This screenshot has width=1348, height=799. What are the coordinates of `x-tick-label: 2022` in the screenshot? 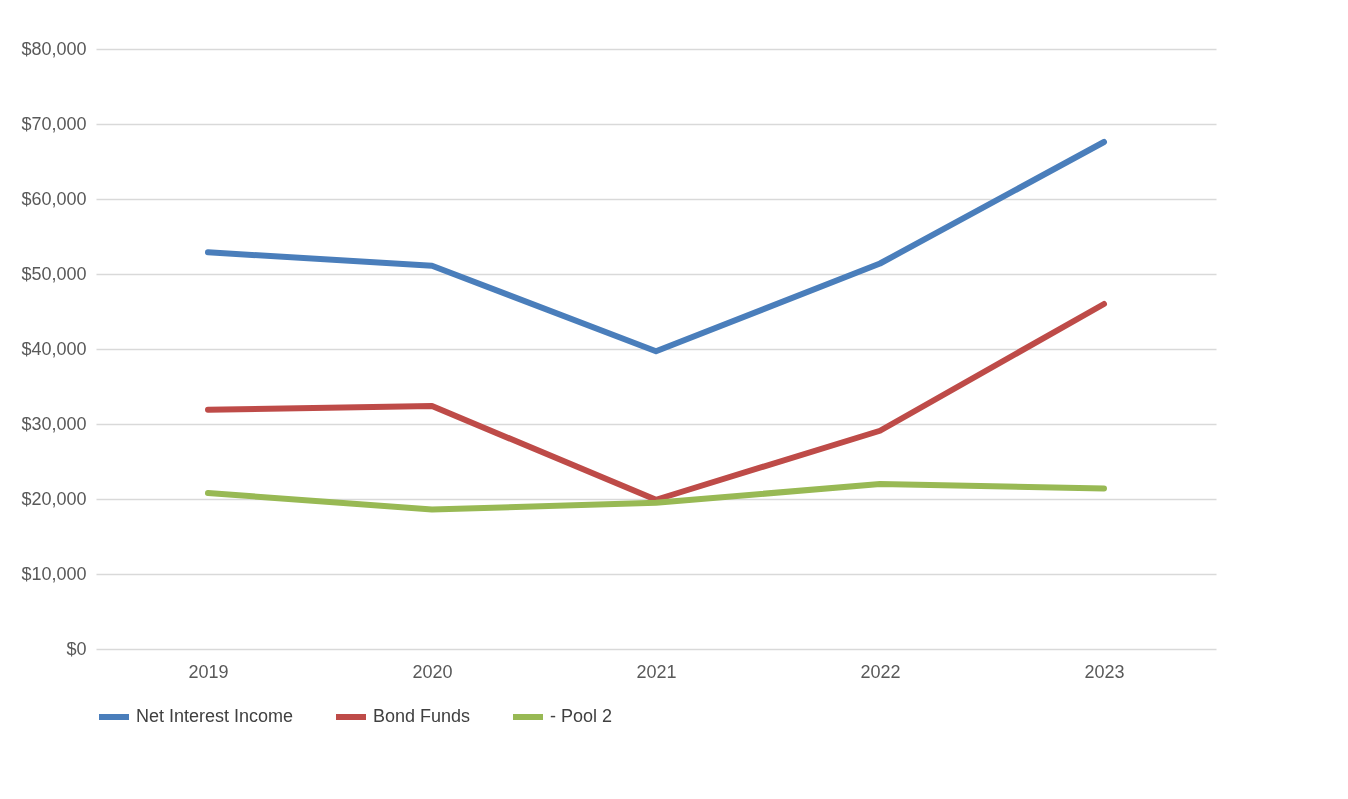 It's located at (880, 671).